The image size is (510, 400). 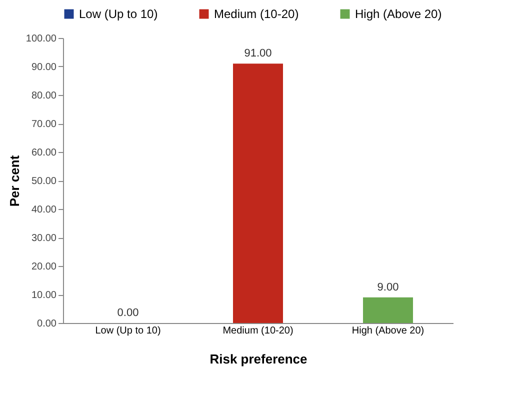 I want to click on y-tick-label: 50.00, so click(x=44, y=181).